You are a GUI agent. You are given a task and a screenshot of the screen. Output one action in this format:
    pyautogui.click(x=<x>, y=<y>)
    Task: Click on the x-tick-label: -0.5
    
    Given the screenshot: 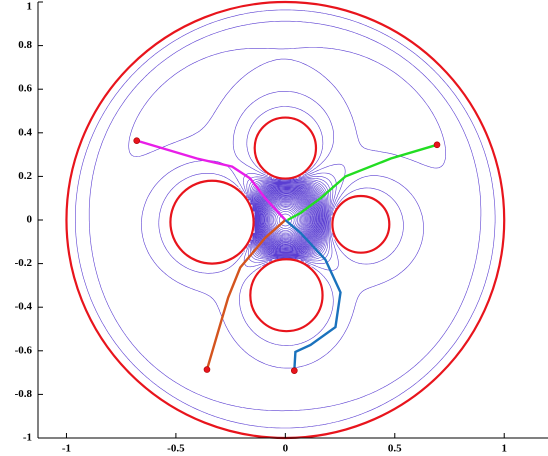 What is the action you would take?
    pyautogui.click(x=176, y=449)
    